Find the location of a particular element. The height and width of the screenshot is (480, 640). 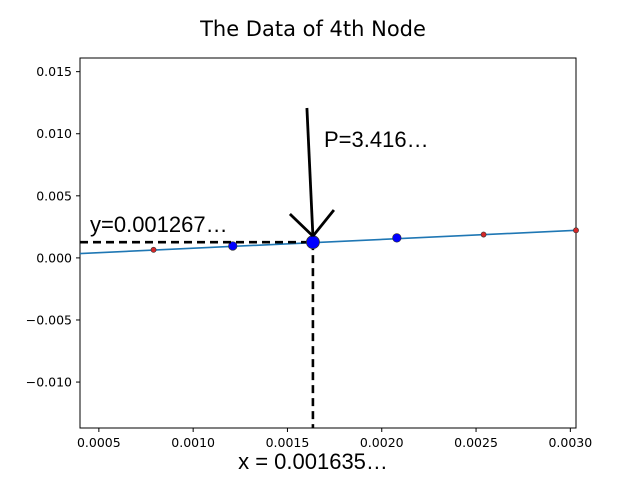

x-tick-label: 0.0030 is located at coordinates (570, 442).